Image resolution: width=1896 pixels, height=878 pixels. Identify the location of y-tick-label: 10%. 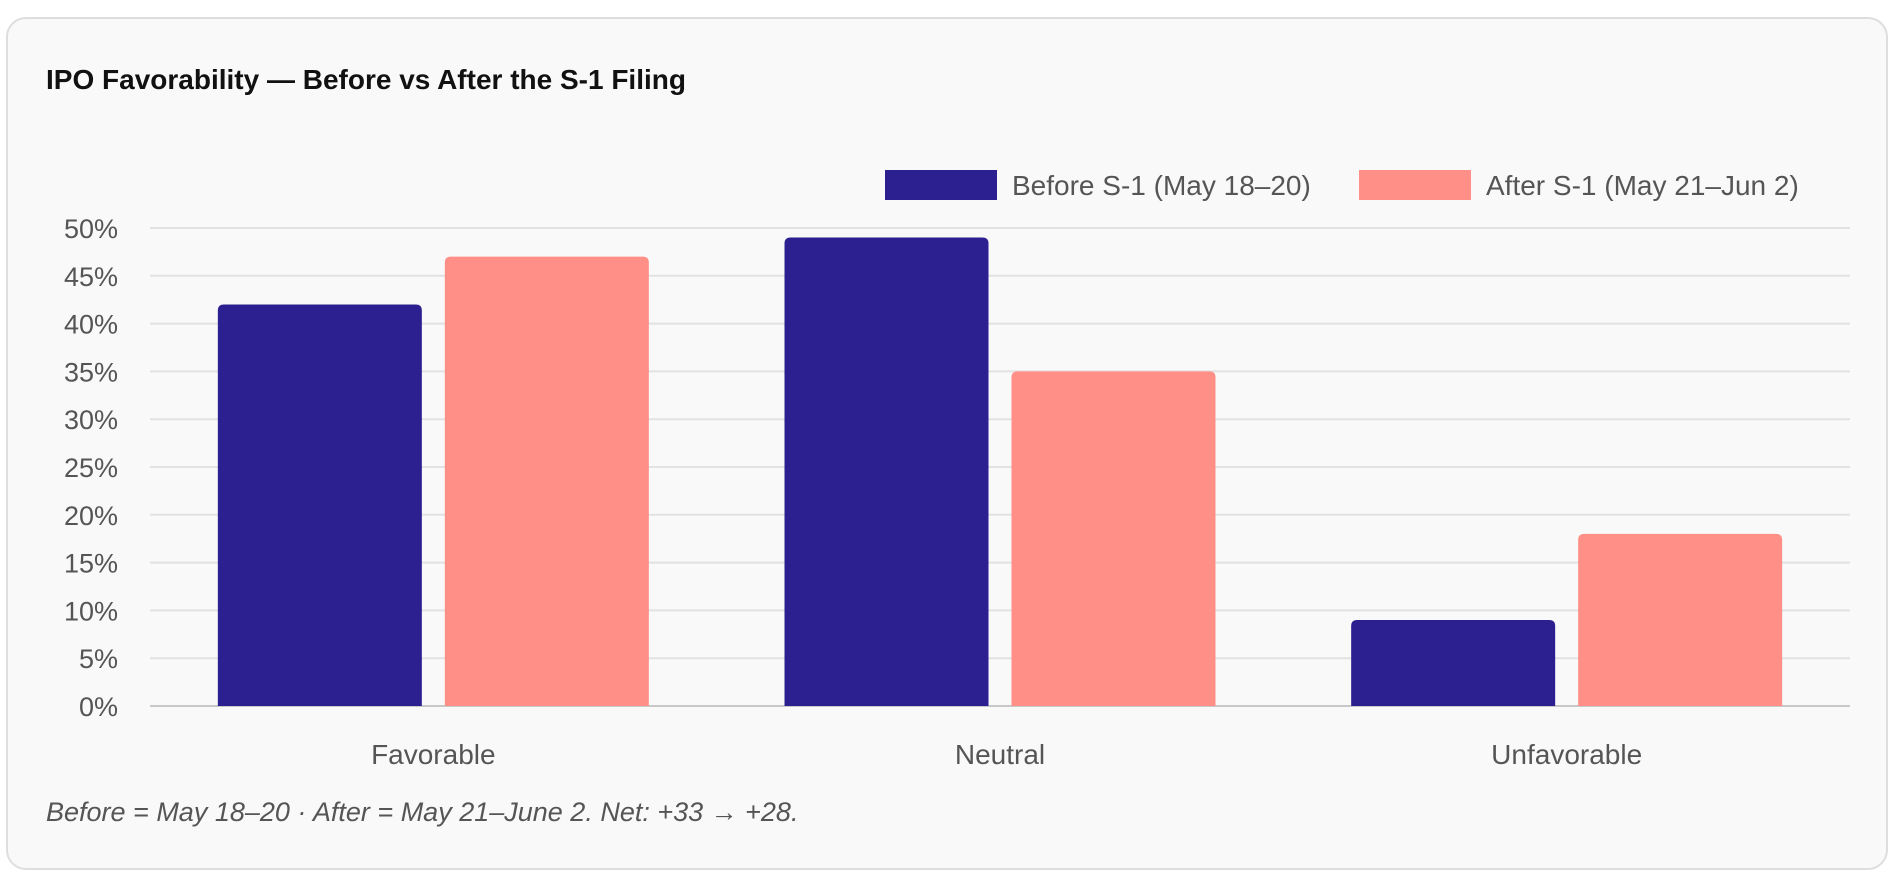
(91, 611).